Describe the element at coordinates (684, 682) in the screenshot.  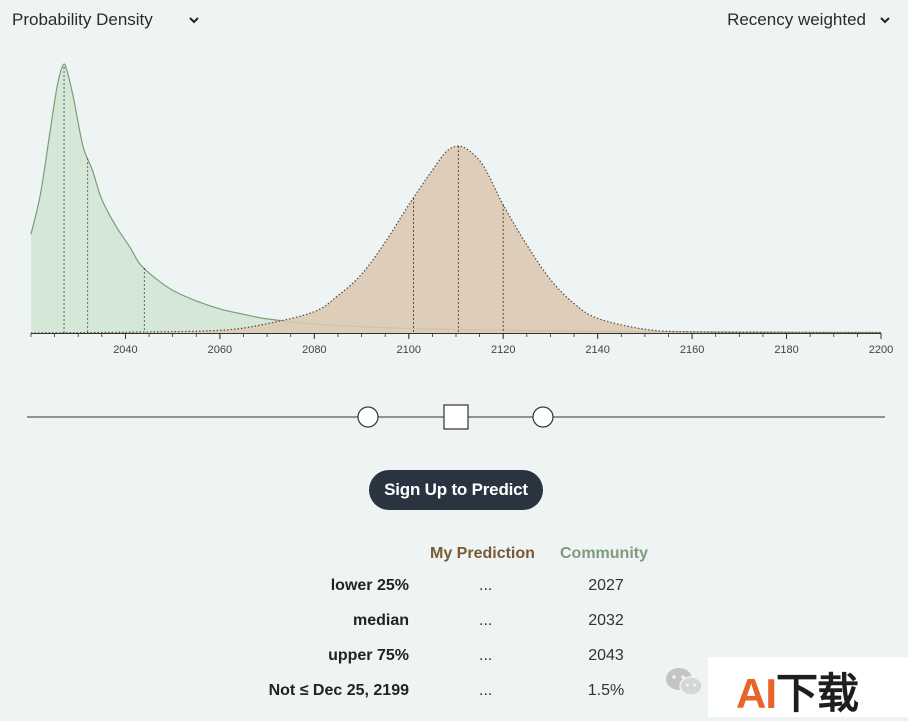
I see `wechat-icon` at that location.